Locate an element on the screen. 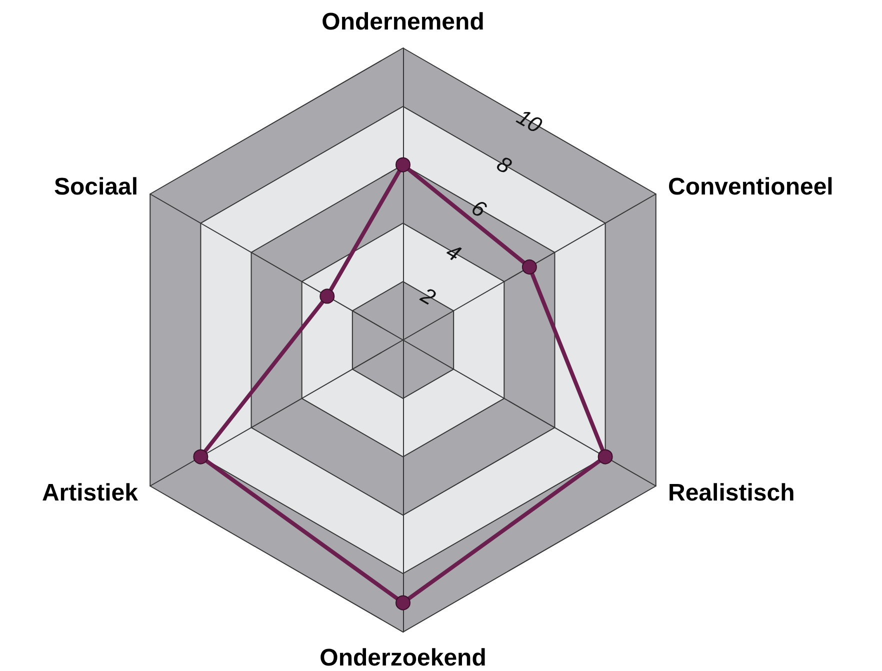 This screenshot has width=882, height=671. spoke-label: Onderzoekend is located at coordinates (403, 657).